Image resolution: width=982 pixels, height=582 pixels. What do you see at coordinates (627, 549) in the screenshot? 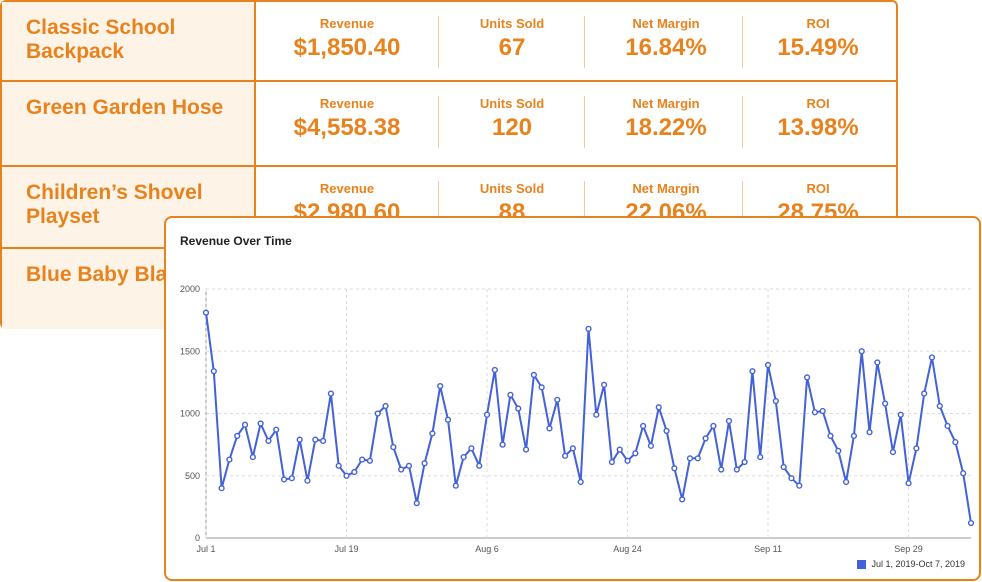
I see `x-tick-label: Aug 24` at bounding box center [627, 549].